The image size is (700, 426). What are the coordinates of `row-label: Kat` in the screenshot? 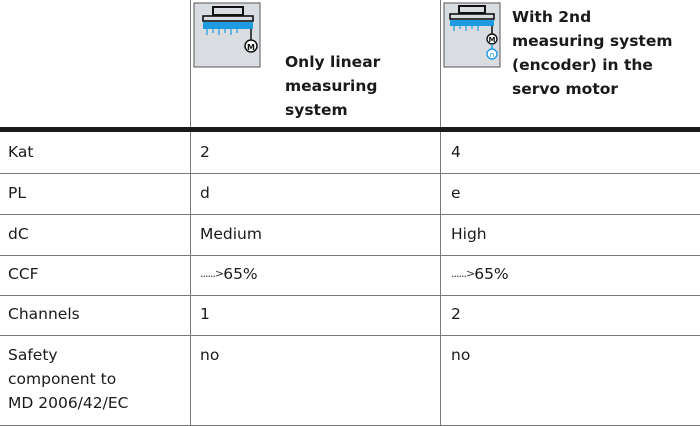 It's located at (21, 152).